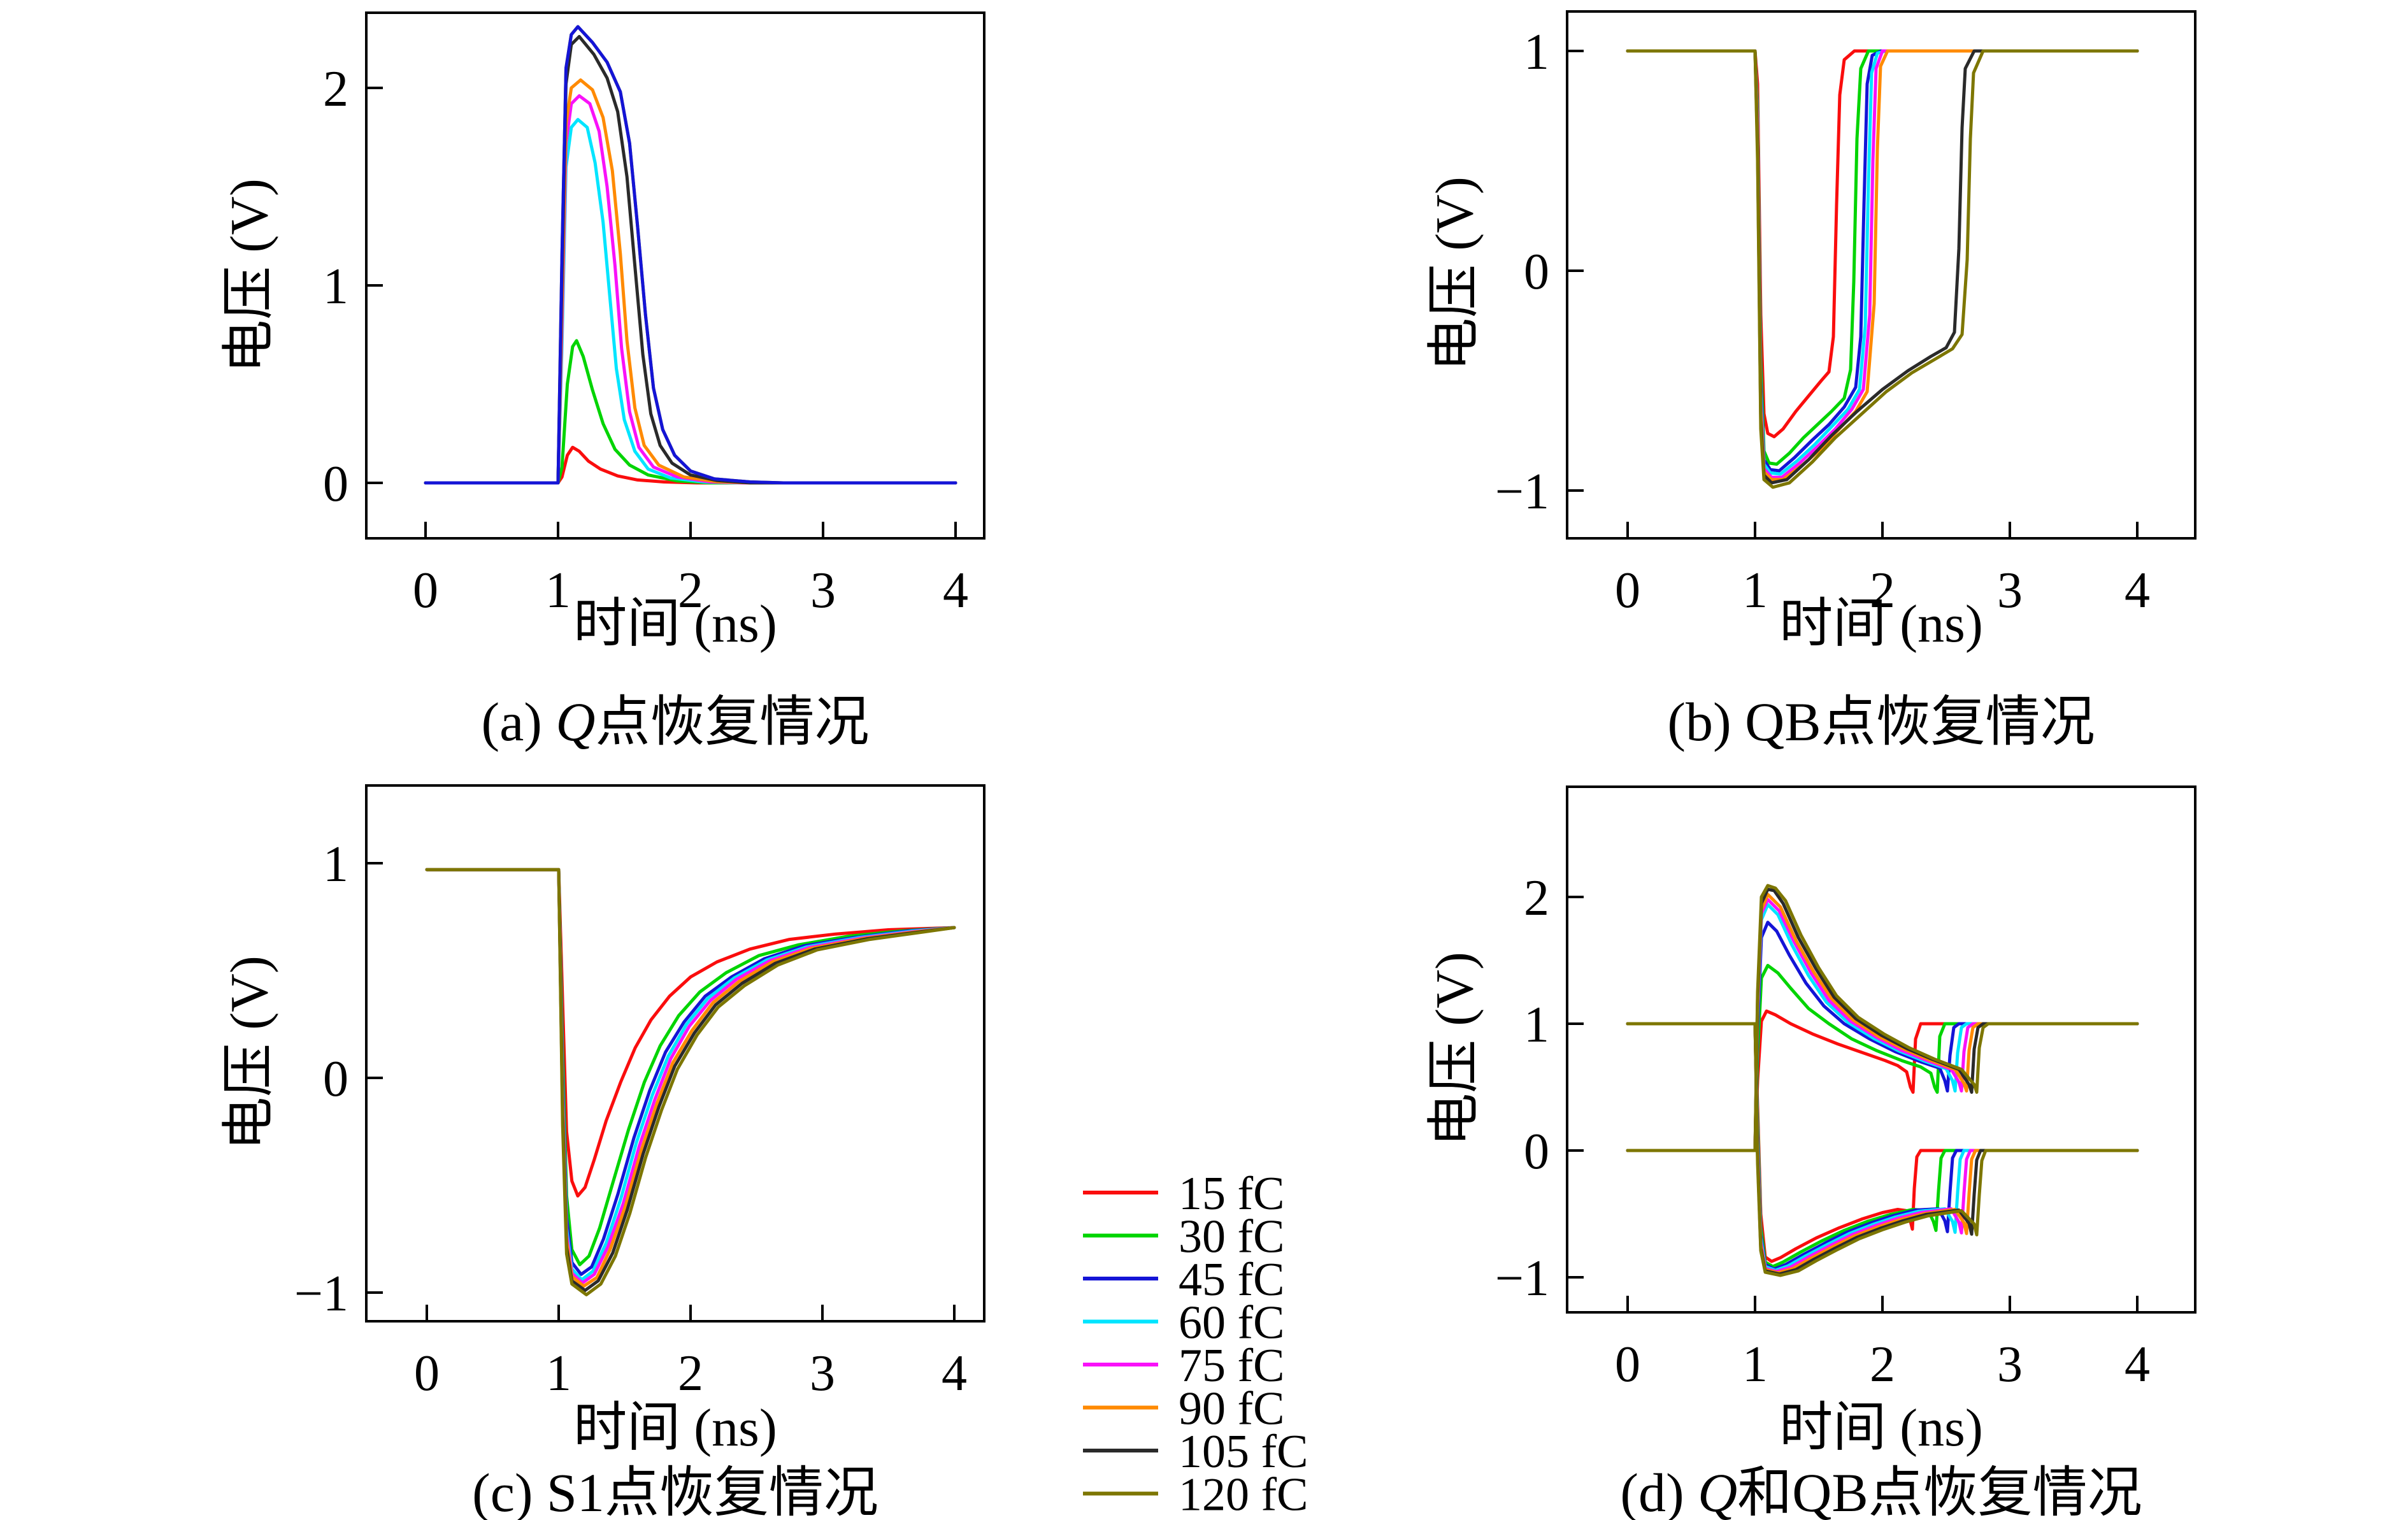 The width and height of the screenshot is (2408, 1520). What do you see at coordinates (1232, 1323) in the screenshot?
I see `legend-label: 60 fC` at bounding box center [1232, 1323].